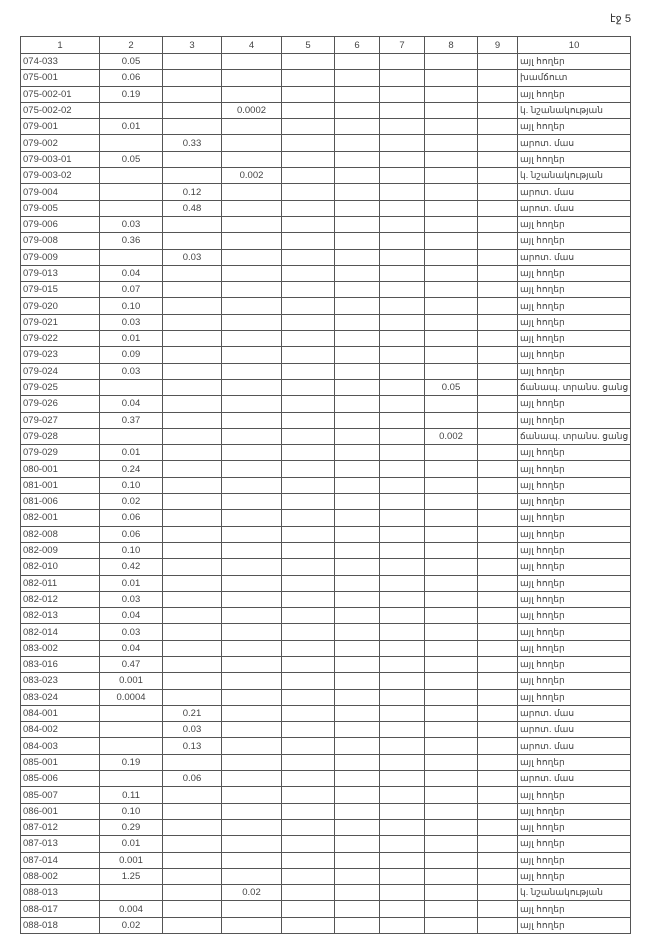  What do you see at coordinates (326, 78) in the screenshot?
I see `table-row: 075-001 0.06 խամճուտ` at bounding box center [326, 78].